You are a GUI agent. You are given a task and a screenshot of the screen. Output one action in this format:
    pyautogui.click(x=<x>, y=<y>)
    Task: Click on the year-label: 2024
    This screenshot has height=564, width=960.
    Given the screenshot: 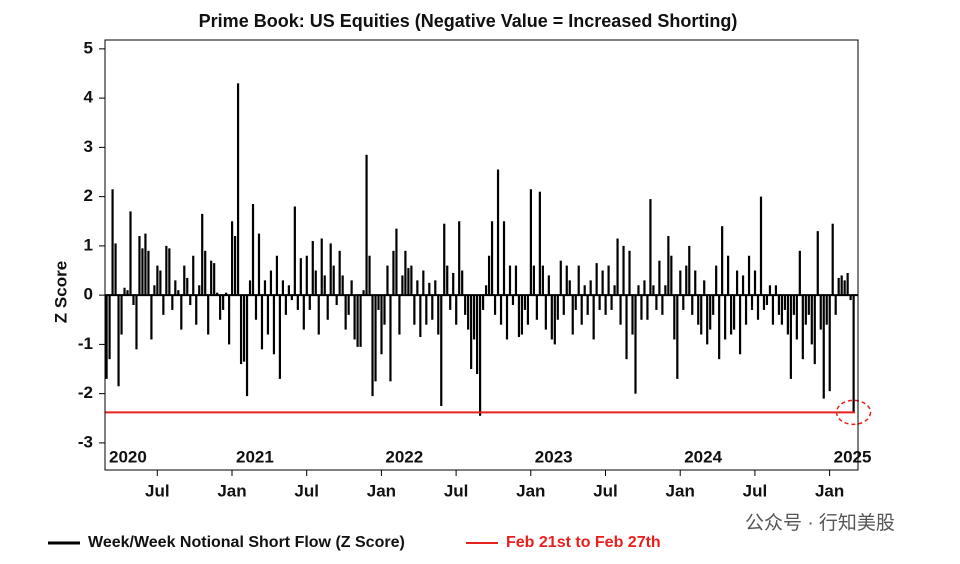 What is the action you would take?
    pyautogui.click(x=703, y=456)
    